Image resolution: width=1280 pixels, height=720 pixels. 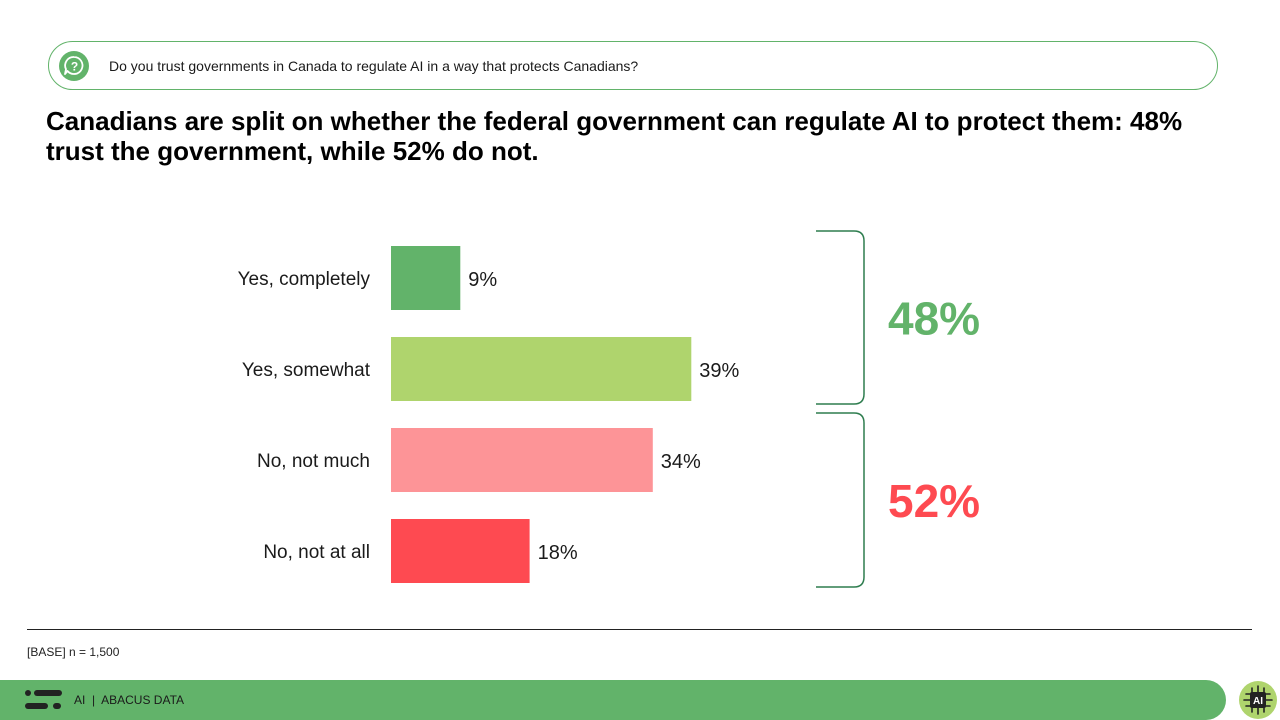 I want to click on category-label: No, not at all, so click(x=316, y=552).